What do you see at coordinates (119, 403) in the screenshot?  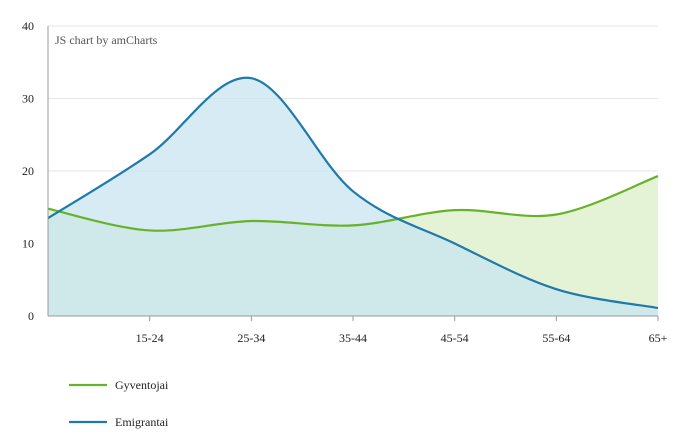 I see `legend: Gyventojai Emigrantai` at bounding box center [119, 403].